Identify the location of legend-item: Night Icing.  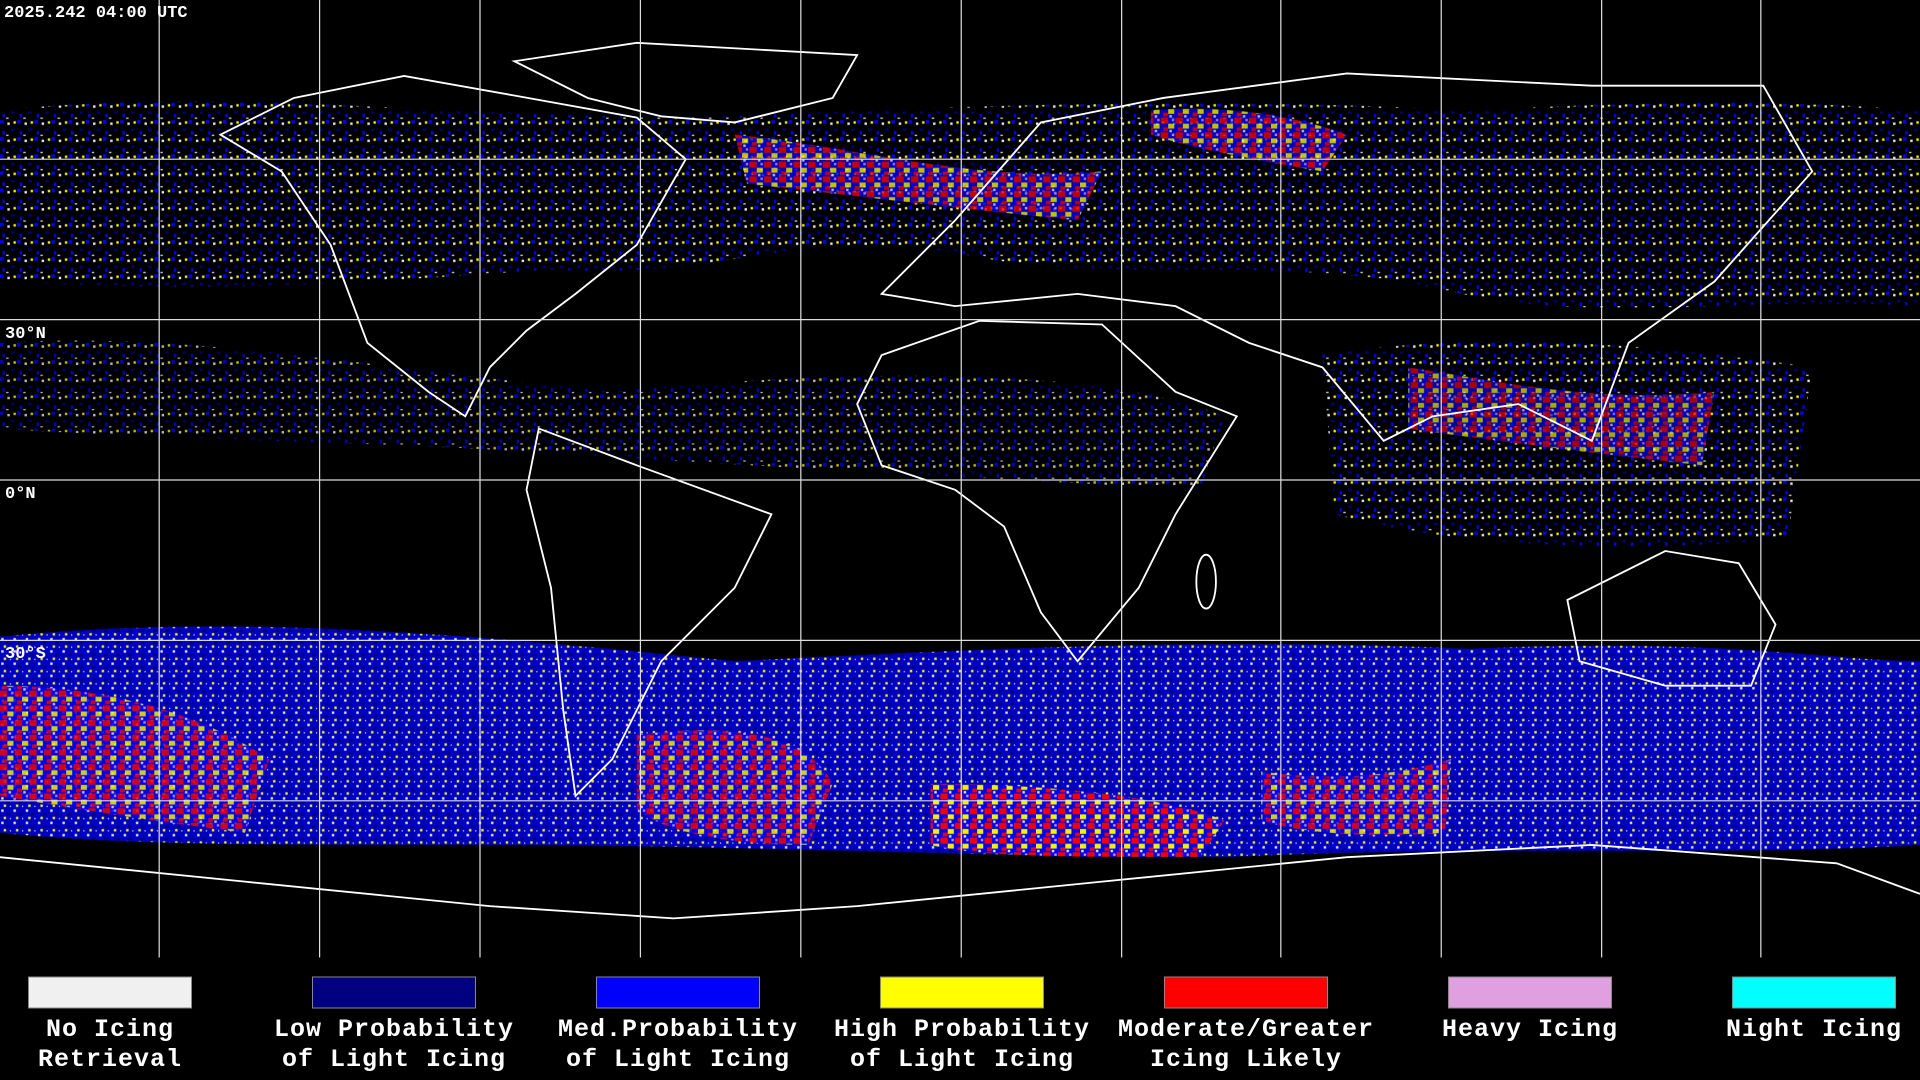
(1814, 1010).